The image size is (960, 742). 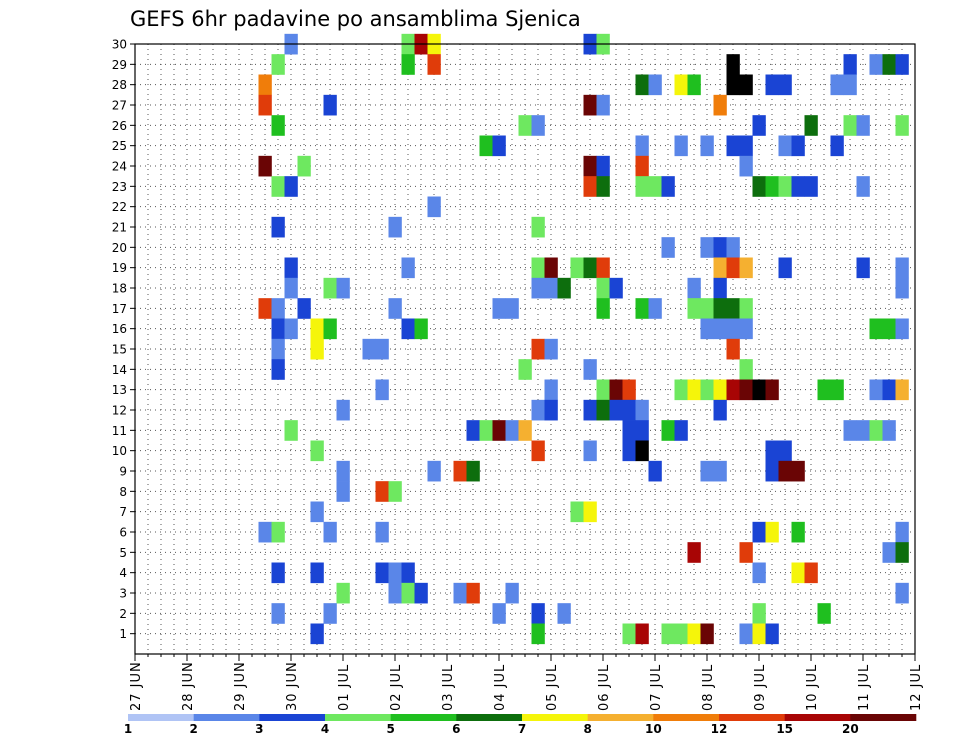 I want to click on y-tick-label: 14, so click(x=119, y=370).